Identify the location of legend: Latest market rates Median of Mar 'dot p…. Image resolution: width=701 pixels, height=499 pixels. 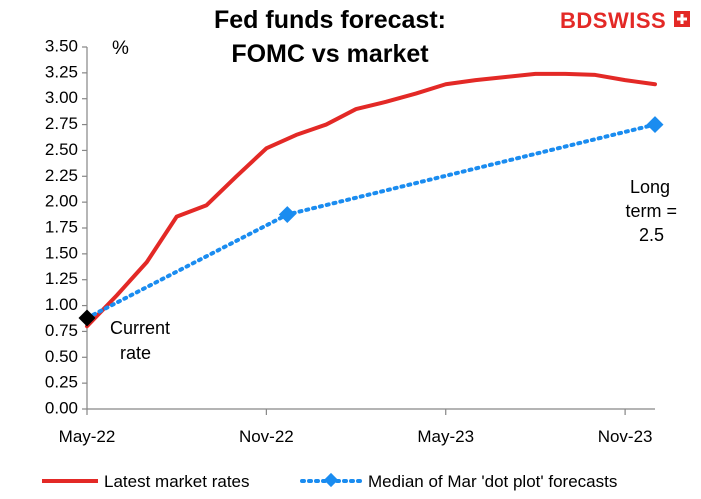
(329, 481).